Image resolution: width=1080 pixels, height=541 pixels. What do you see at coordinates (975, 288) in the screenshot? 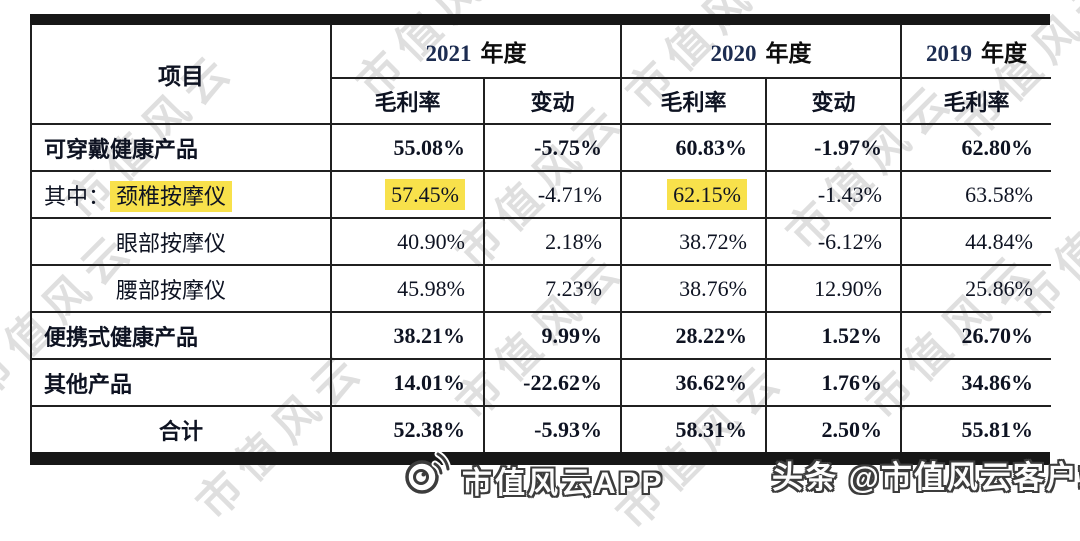
I see `cell-value: 25.86%` at bounding box center [975, 288].